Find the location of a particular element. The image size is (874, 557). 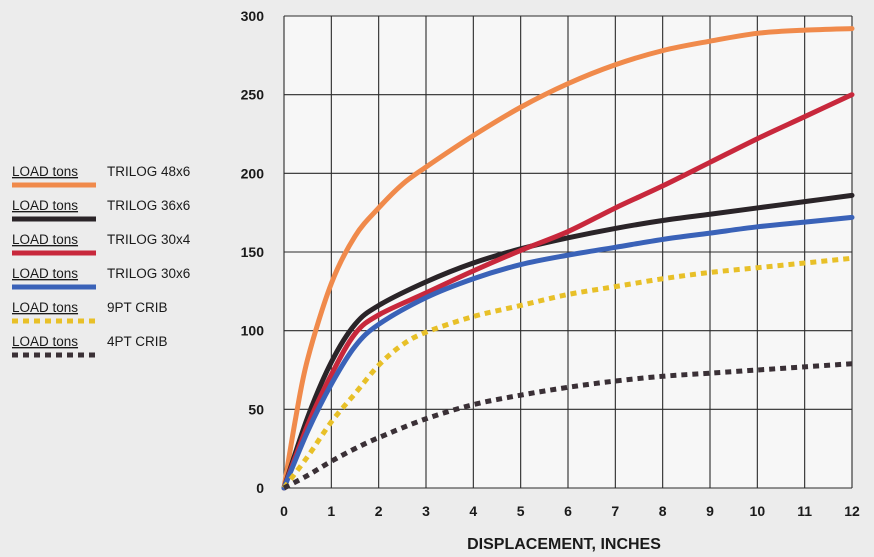

y-tick-label: 300 is located at coordinates (253, 16).